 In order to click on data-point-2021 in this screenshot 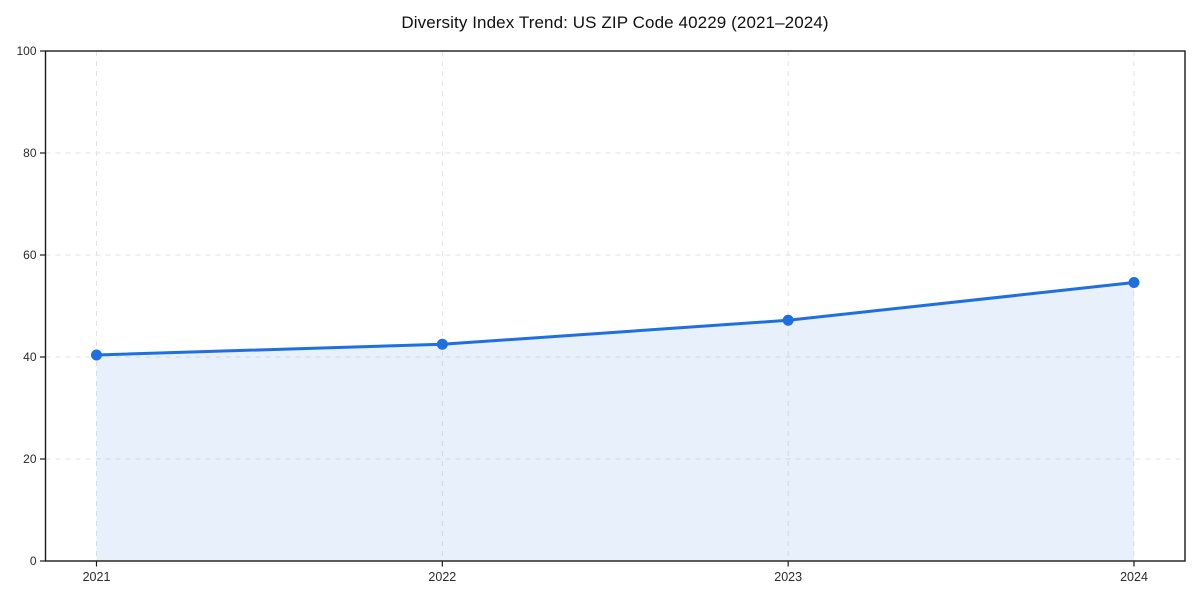, I will do `click(96, 355)`.